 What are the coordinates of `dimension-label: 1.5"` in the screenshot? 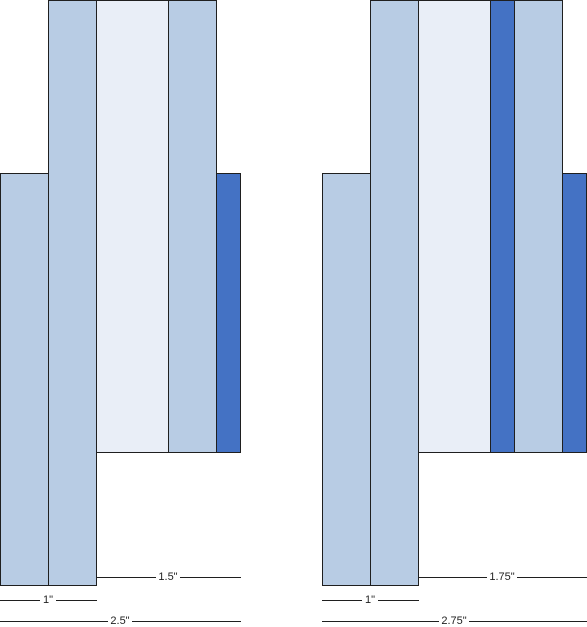 It's located at (167, 577).